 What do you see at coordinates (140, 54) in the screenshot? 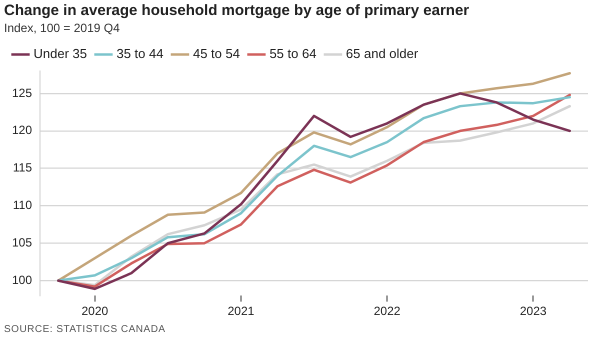
I see `legend-label: 35 to 44` at bounding box center [140, 54].